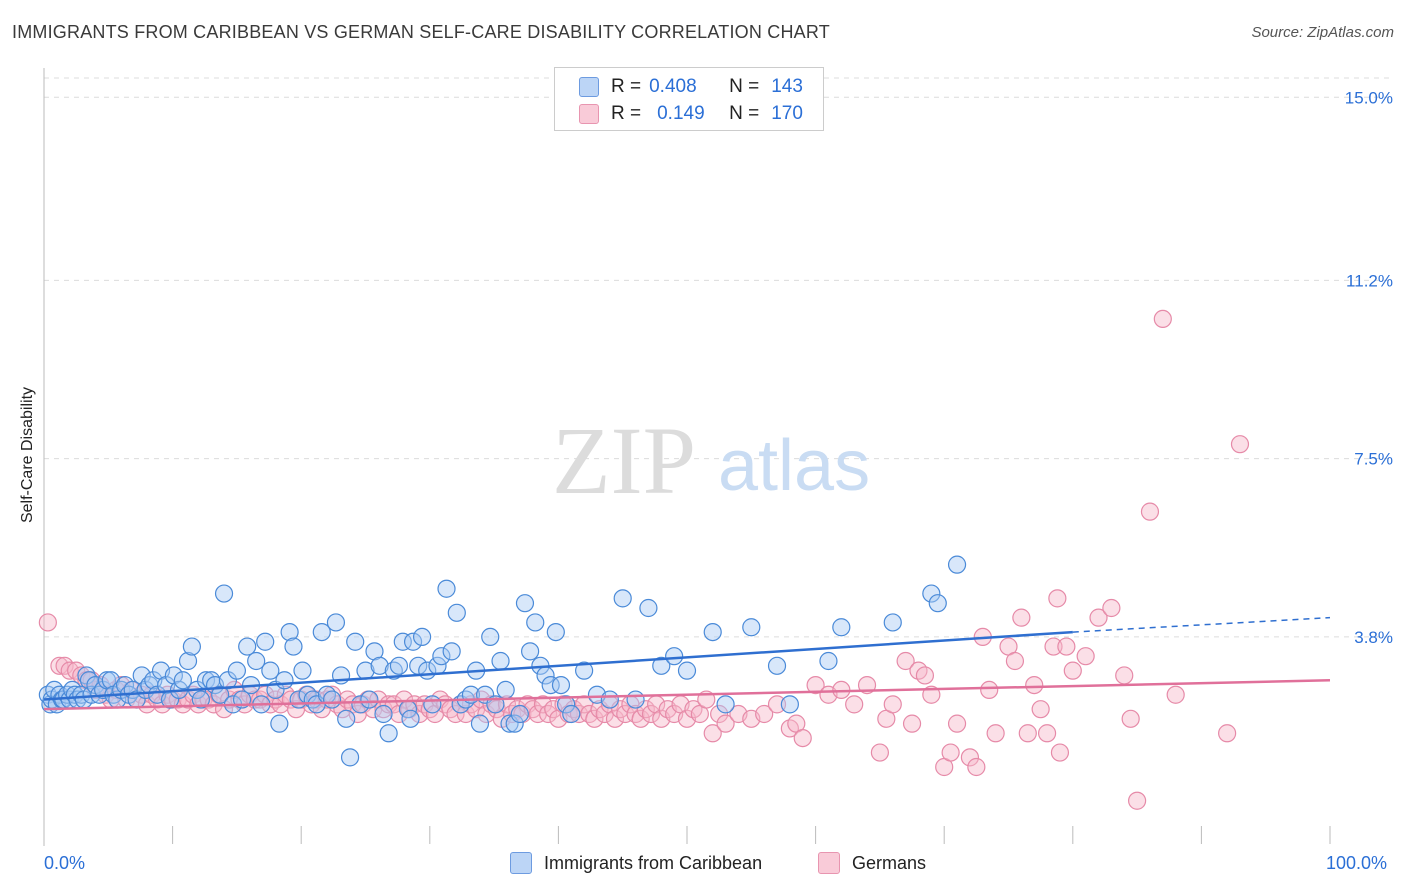 The image size is (1406, 892). I want to click on y-axis-label: Self-Care Disability, so click(27, 455).